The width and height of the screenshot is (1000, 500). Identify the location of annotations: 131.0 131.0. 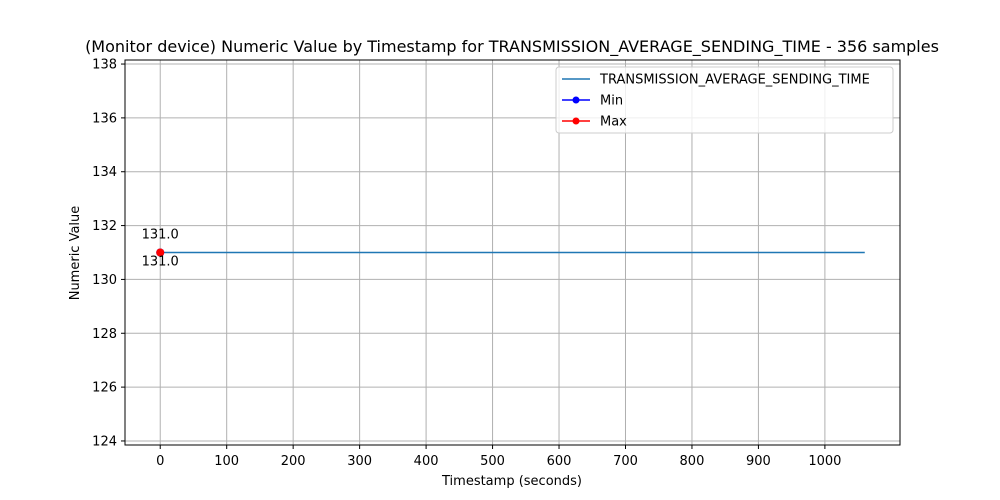
(160, 249).